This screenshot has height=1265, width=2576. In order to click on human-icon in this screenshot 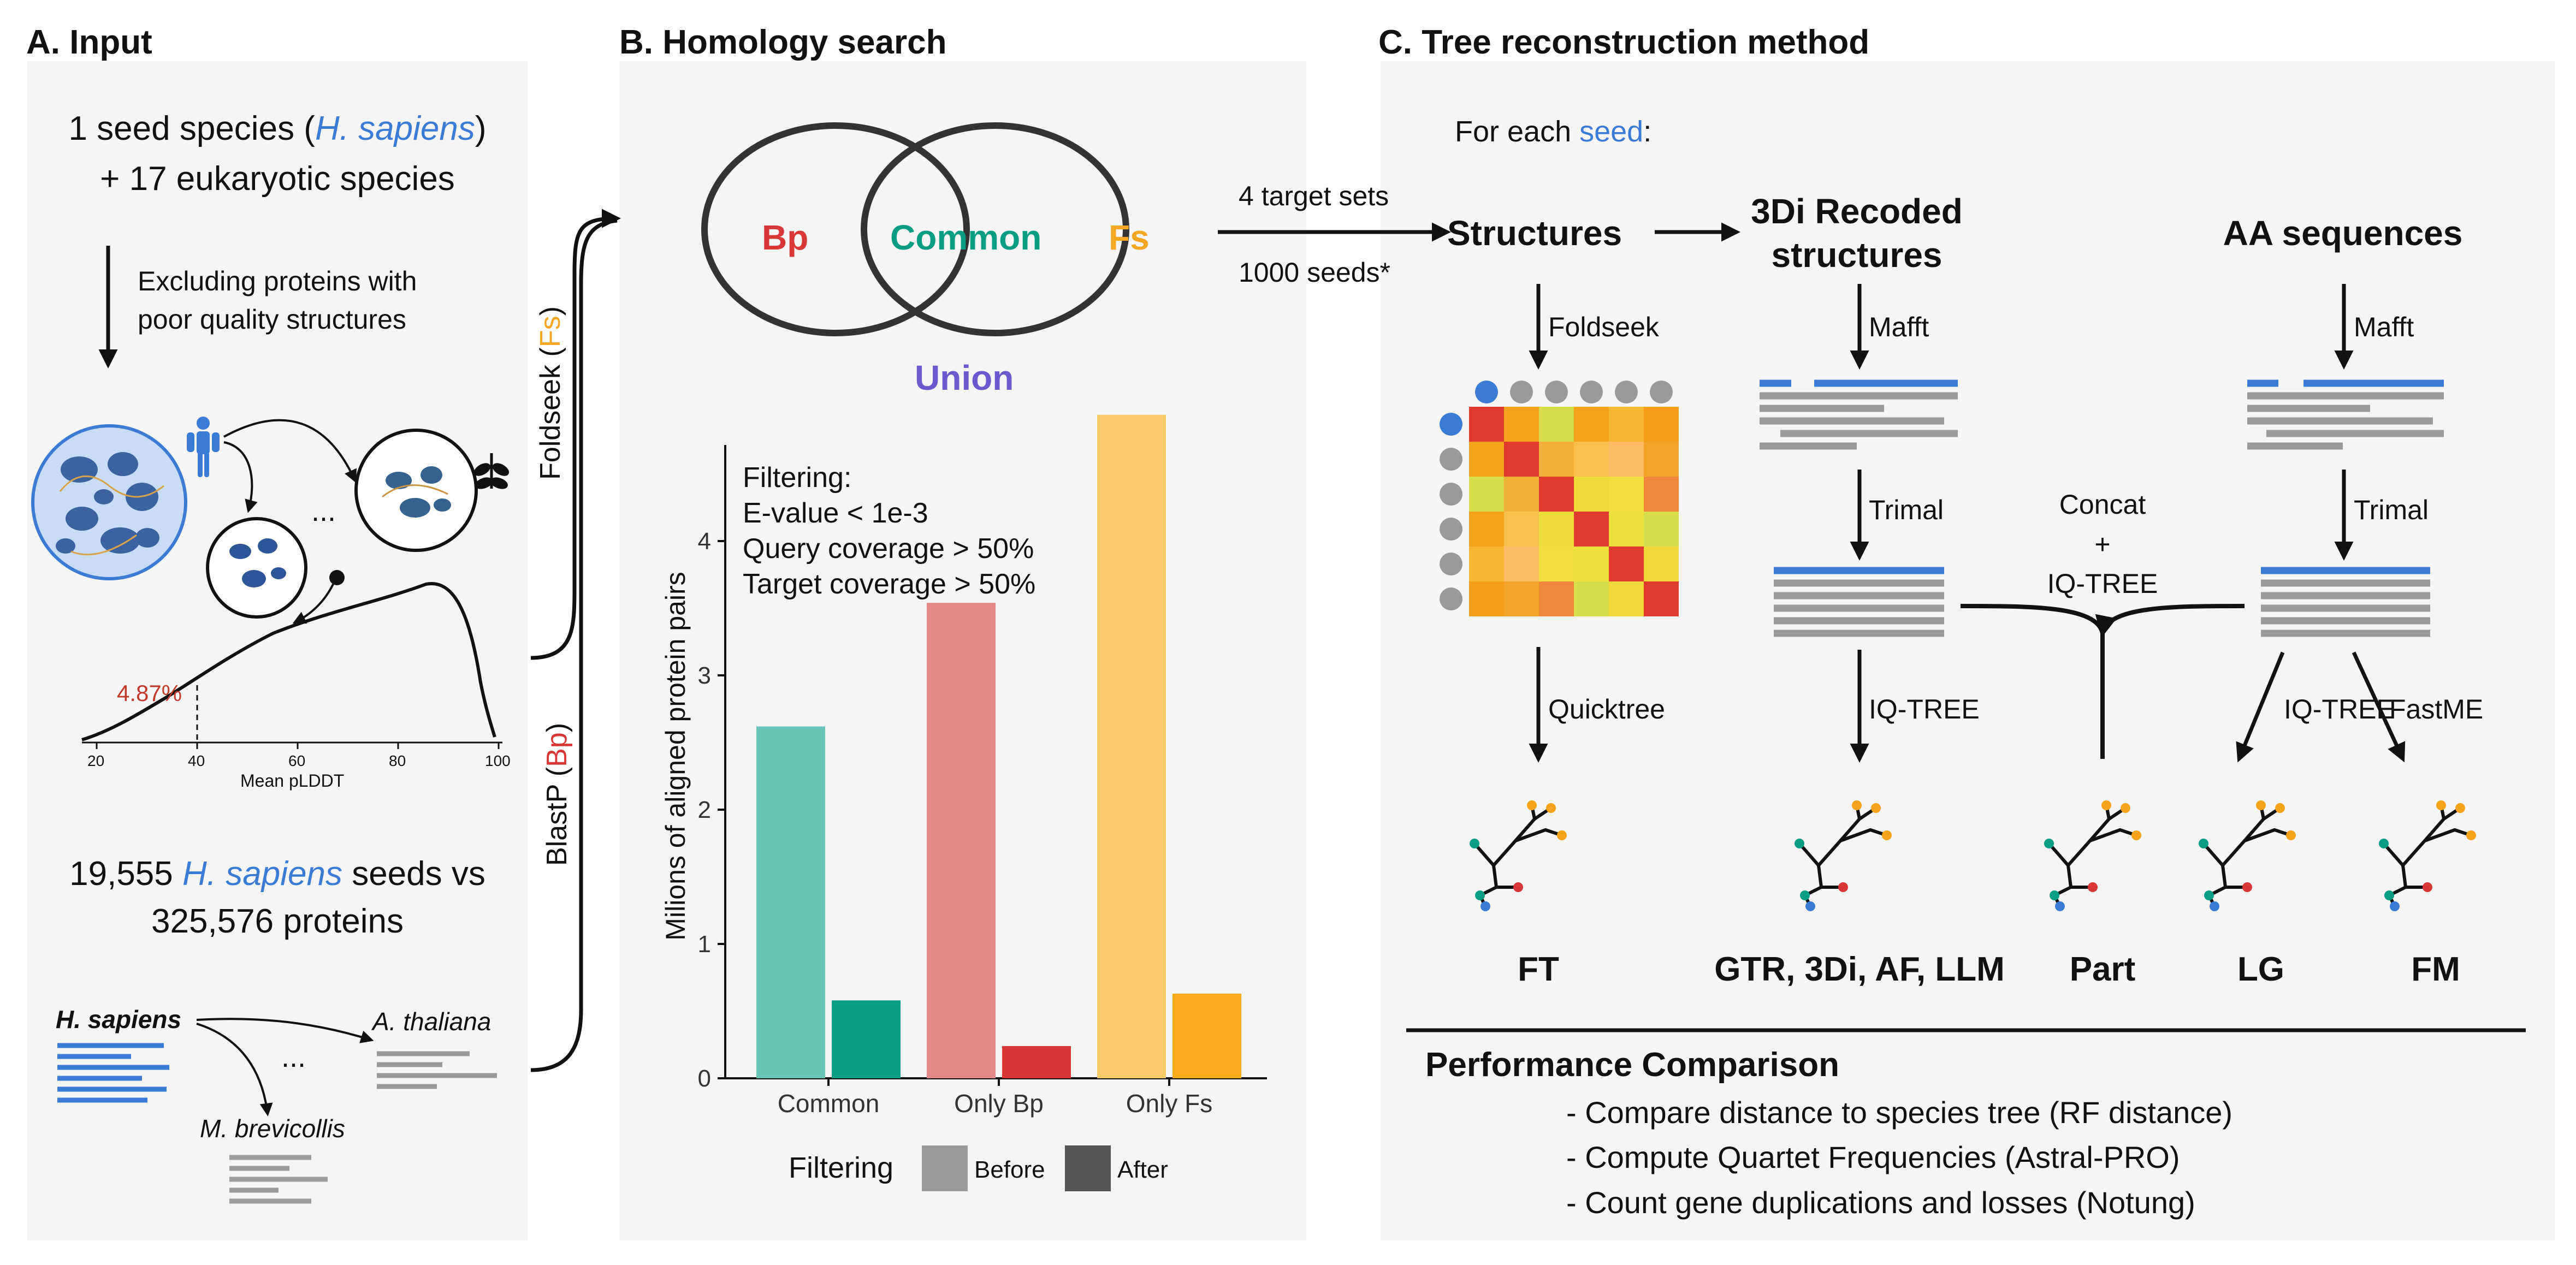, I will do `click(204, 447)`.